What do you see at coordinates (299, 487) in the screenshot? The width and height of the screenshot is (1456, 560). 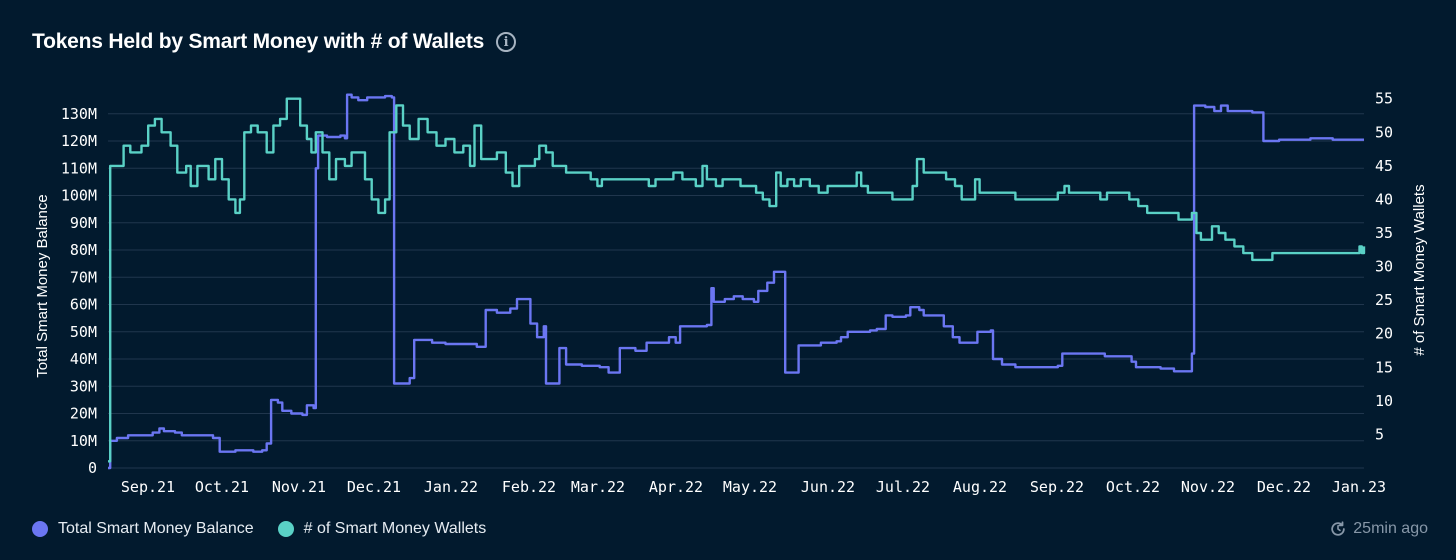 I see `x-tick-label: Nov.21` at bounding box center [299, 487].